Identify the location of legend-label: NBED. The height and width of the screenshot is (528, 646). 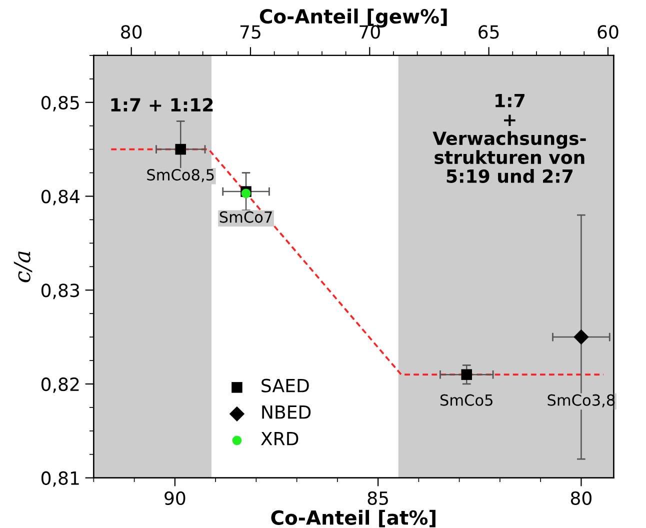
(286, 412).